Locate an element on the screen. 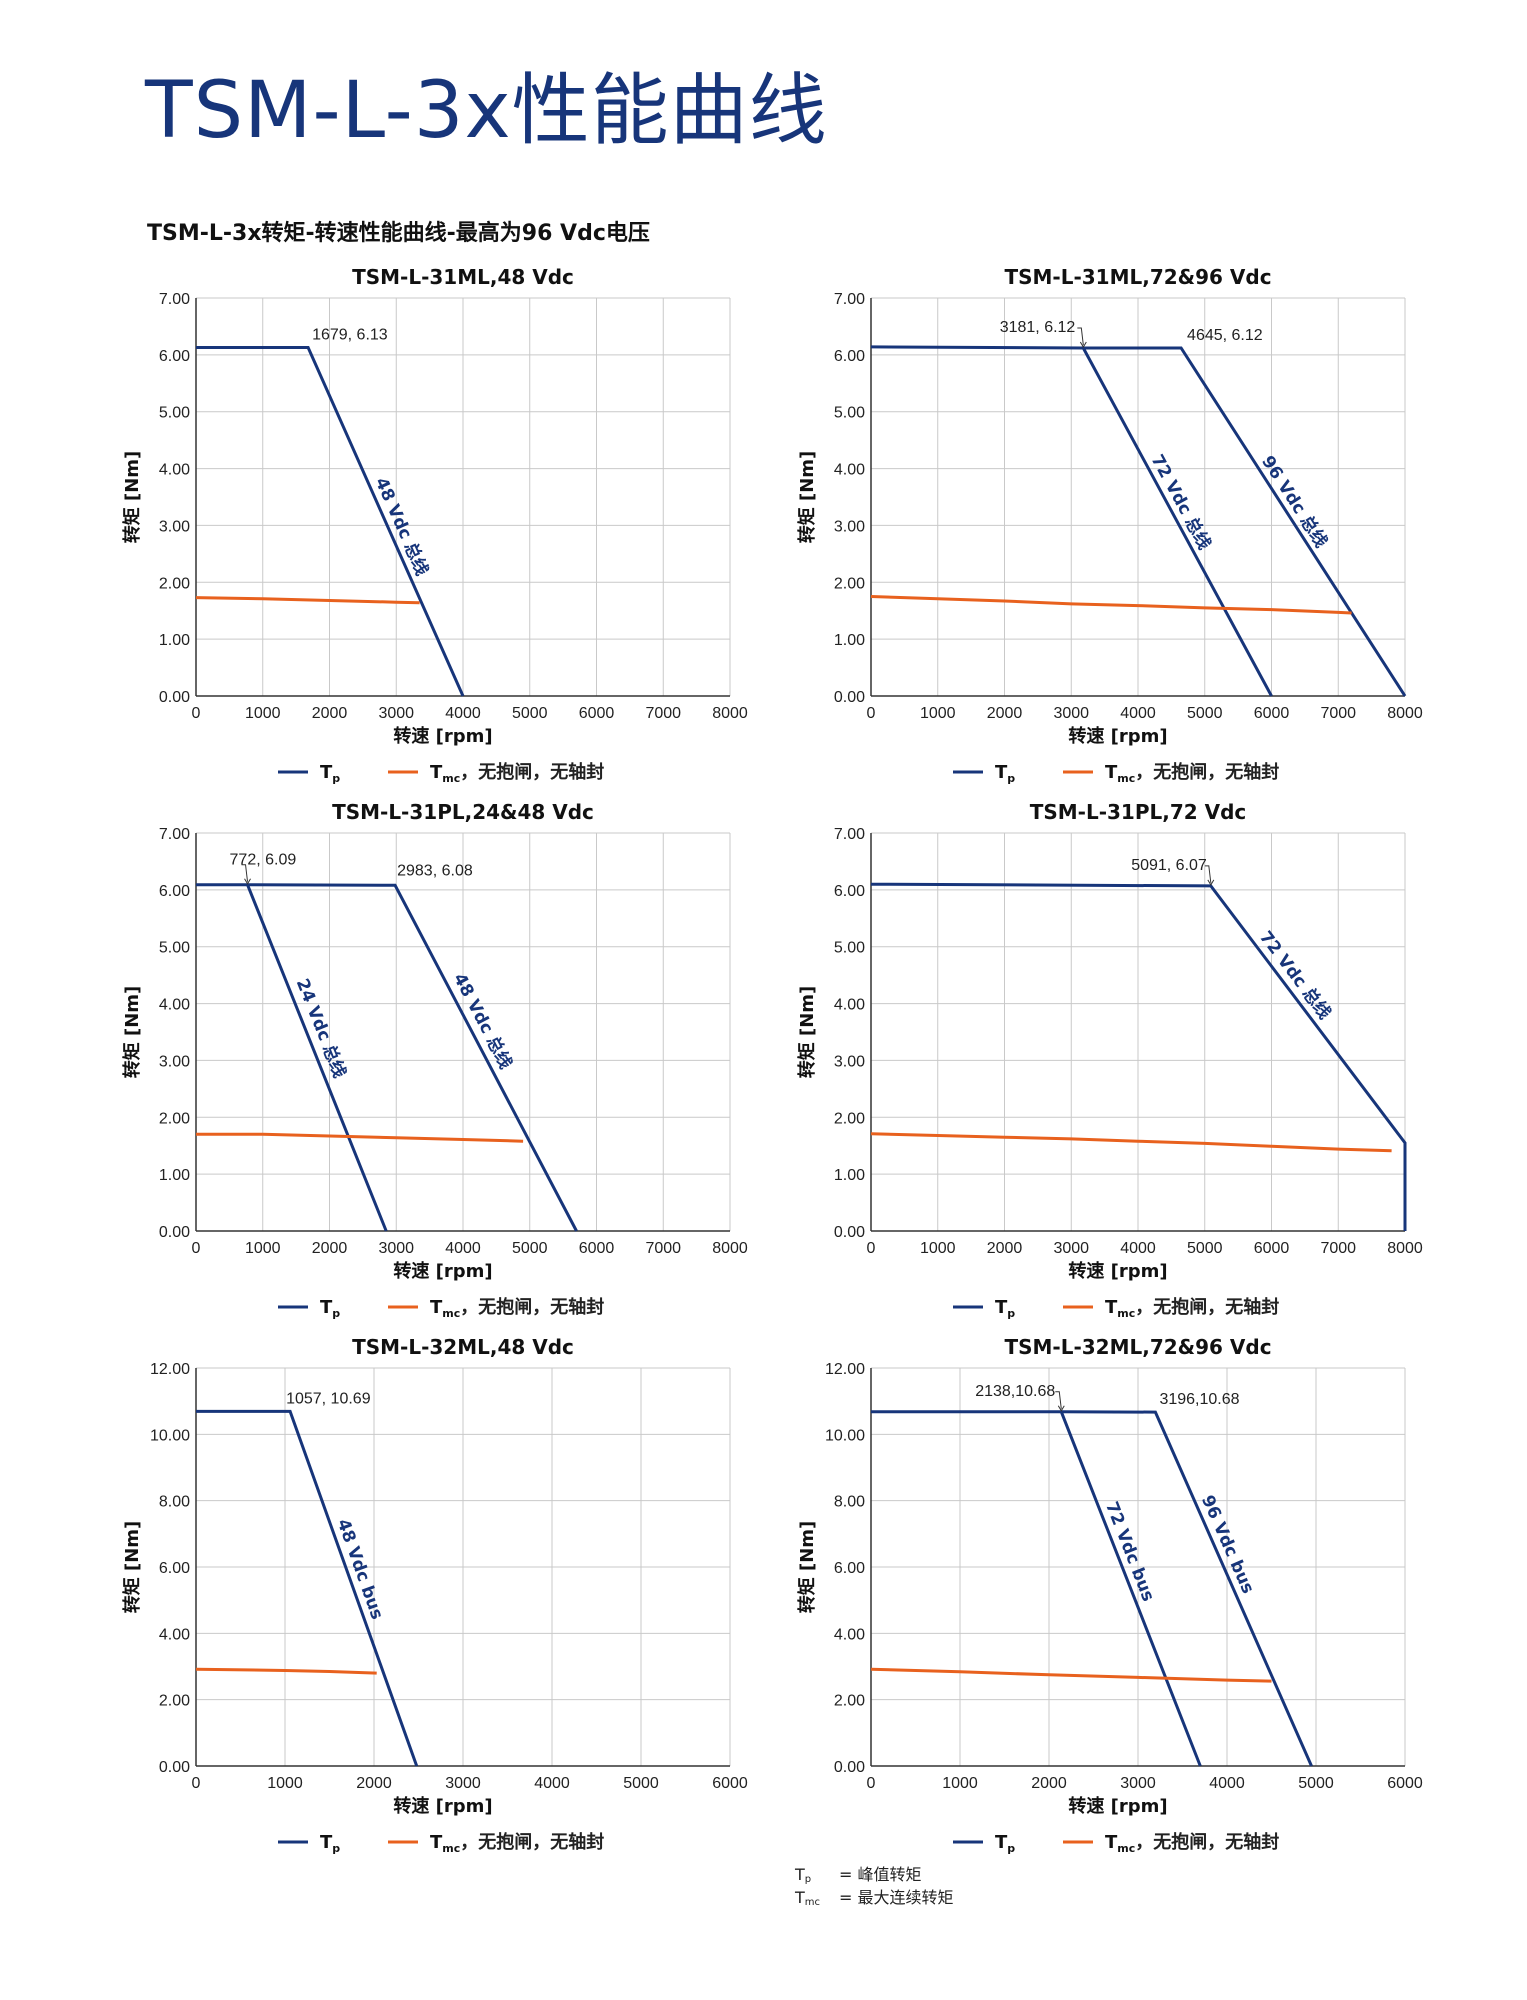 The image size is (1527, 2000). y-tick-label: 10.00 is located at coordinates (845, 1435).